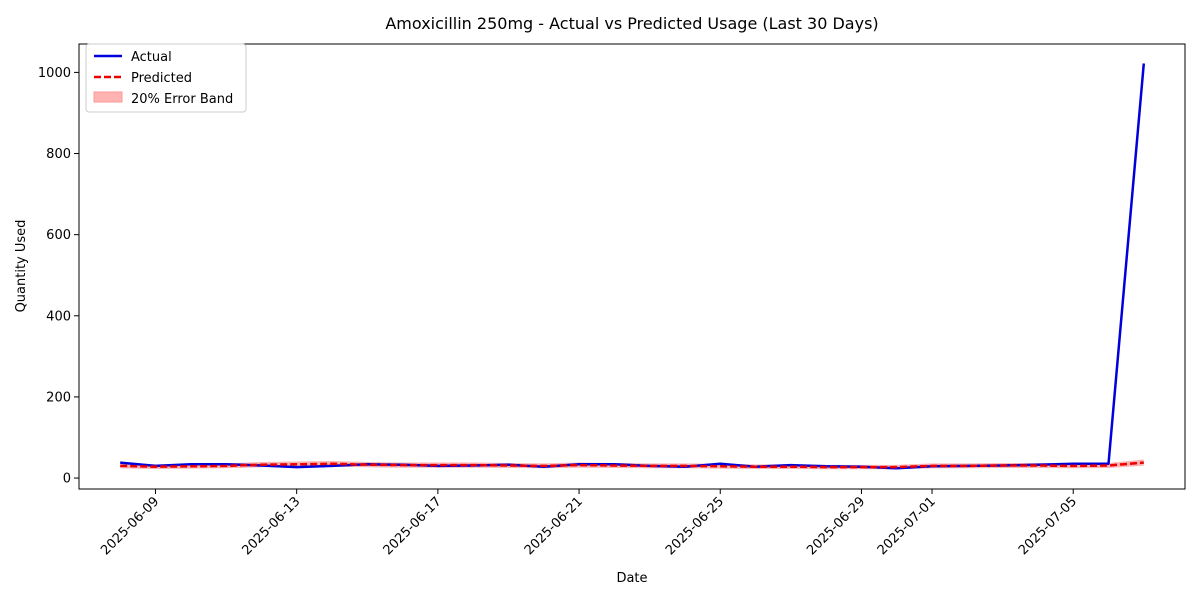  What do you see at coordinates (58, 235) in the screenshot?
I see `y-tick-label: 600` at bounding box center [58, 235].